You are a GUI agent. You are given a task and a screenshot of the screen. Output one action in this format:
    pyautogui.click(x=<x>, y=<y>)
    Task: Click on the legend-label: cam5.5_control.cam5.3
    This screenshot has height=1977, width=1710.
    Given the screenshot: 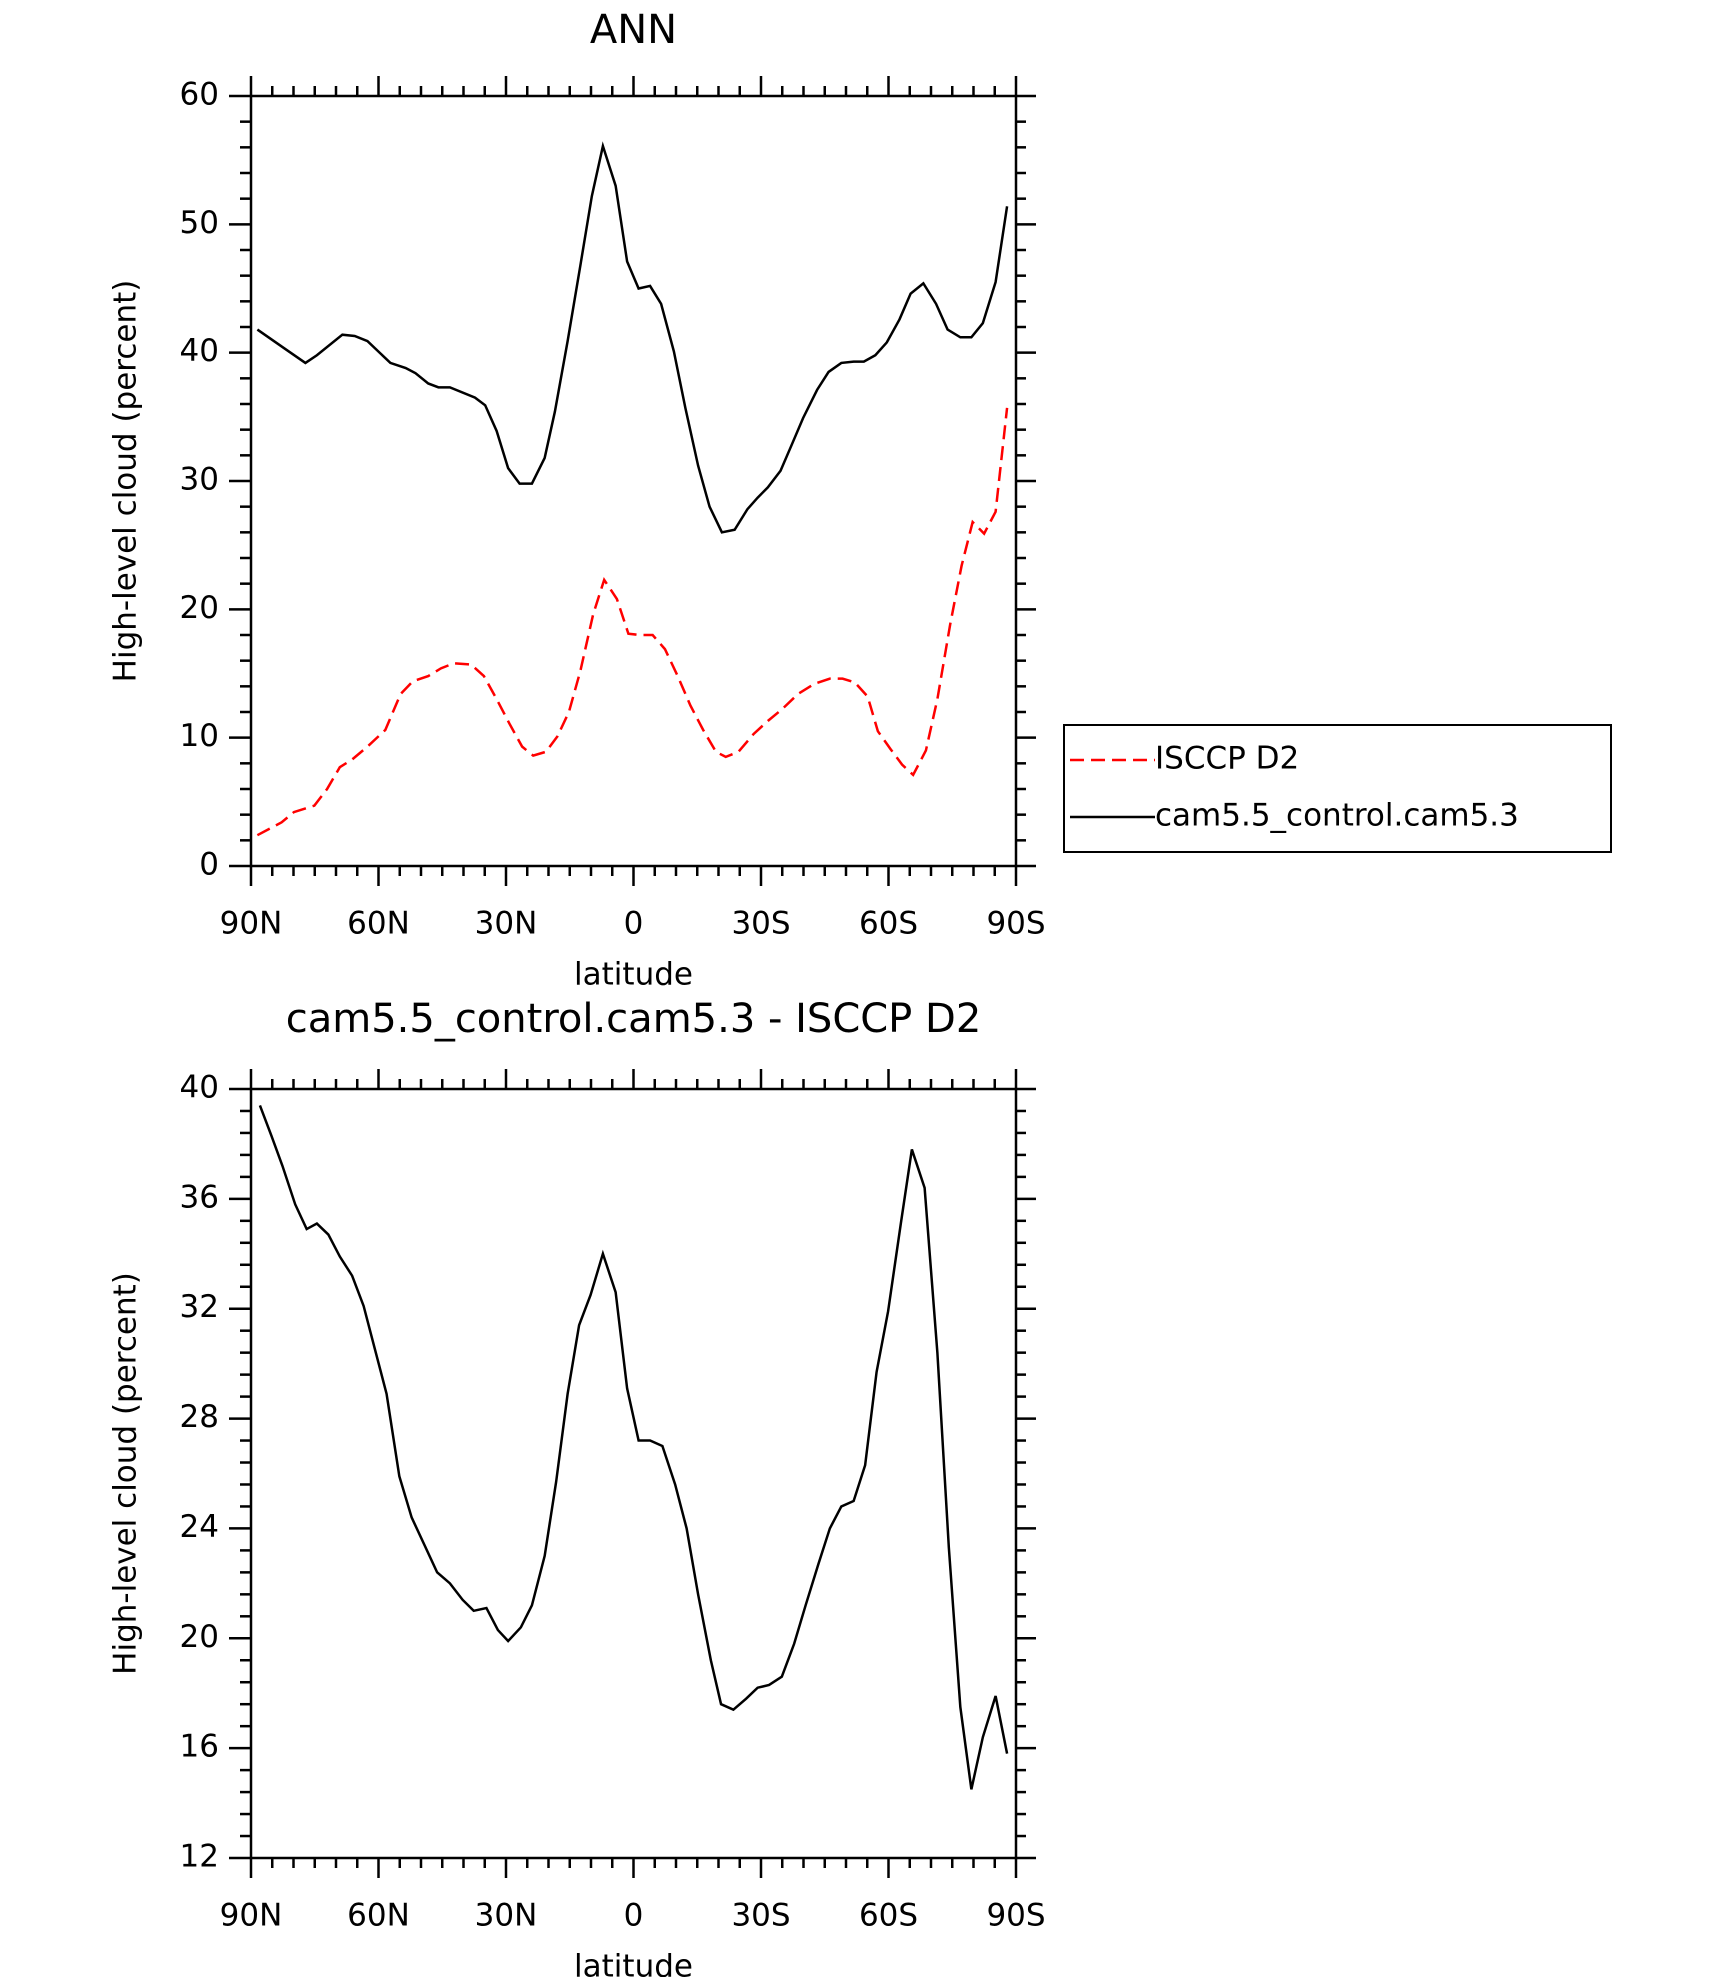 What is the action you would take?
    pyautogui.click(x=1337, y=816)
    